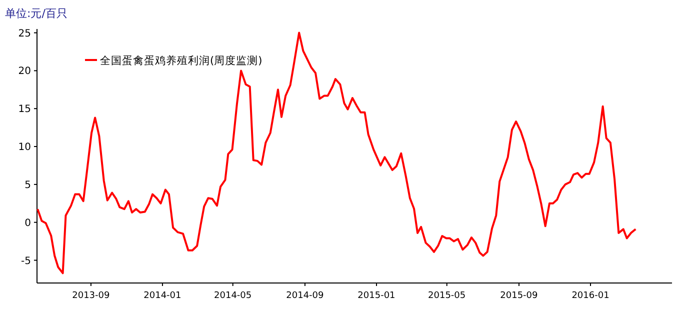 The height and width of the screenshot is (319, 673). Describe the element at coordinates (233, 296) in the screenshot. I see `x-tick-label: 2014-05` at that location.